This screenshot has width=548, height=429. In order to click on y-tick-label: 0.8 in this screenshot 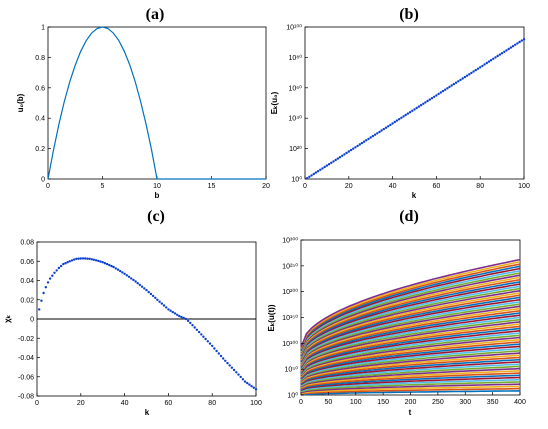, I will do `click(40, 58)`.